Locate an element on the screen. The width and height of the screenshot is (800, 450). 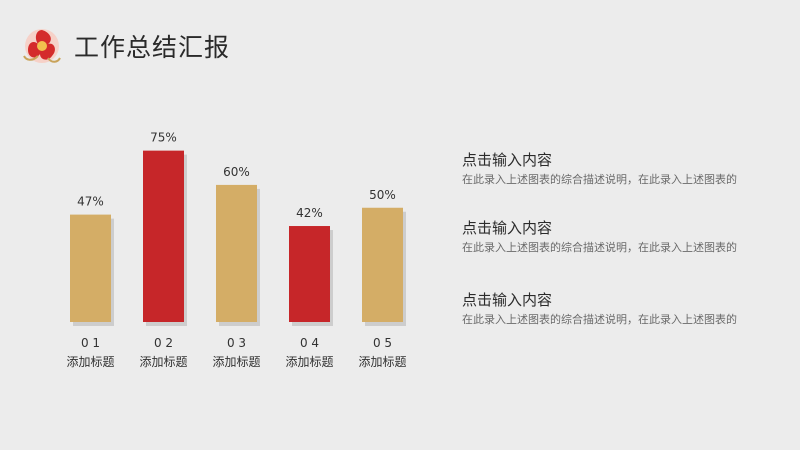
description-block-1: 点击输入内容 在此录入上述图表的综合描述说明，在此录入上述图表的 is located at coordinates (622, 168).